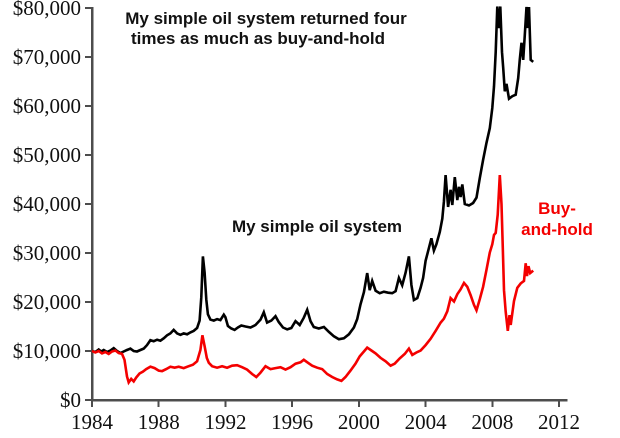  Describe the element at coordinates (47, 10) in the screenshot. I see `y-tick-label: $80,000` at that location.